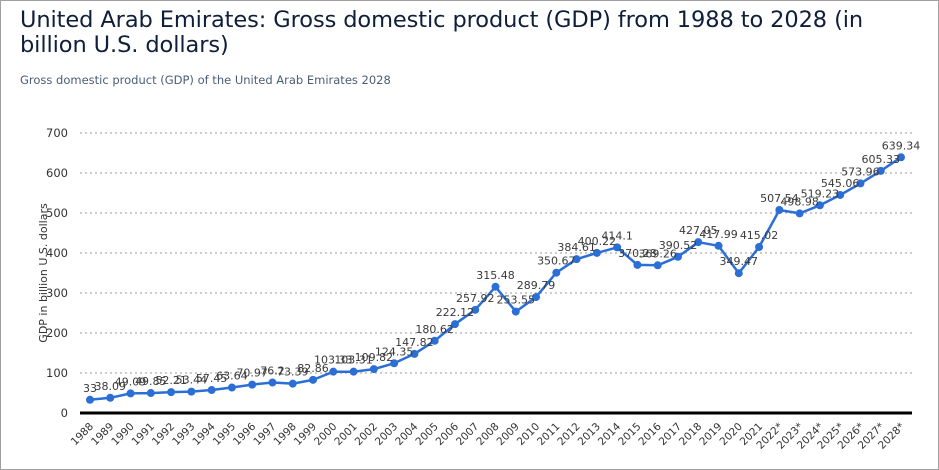  Describe the element at coordinates (901, 145) in the screenshot. I see `data-label: 639.34` at that location.